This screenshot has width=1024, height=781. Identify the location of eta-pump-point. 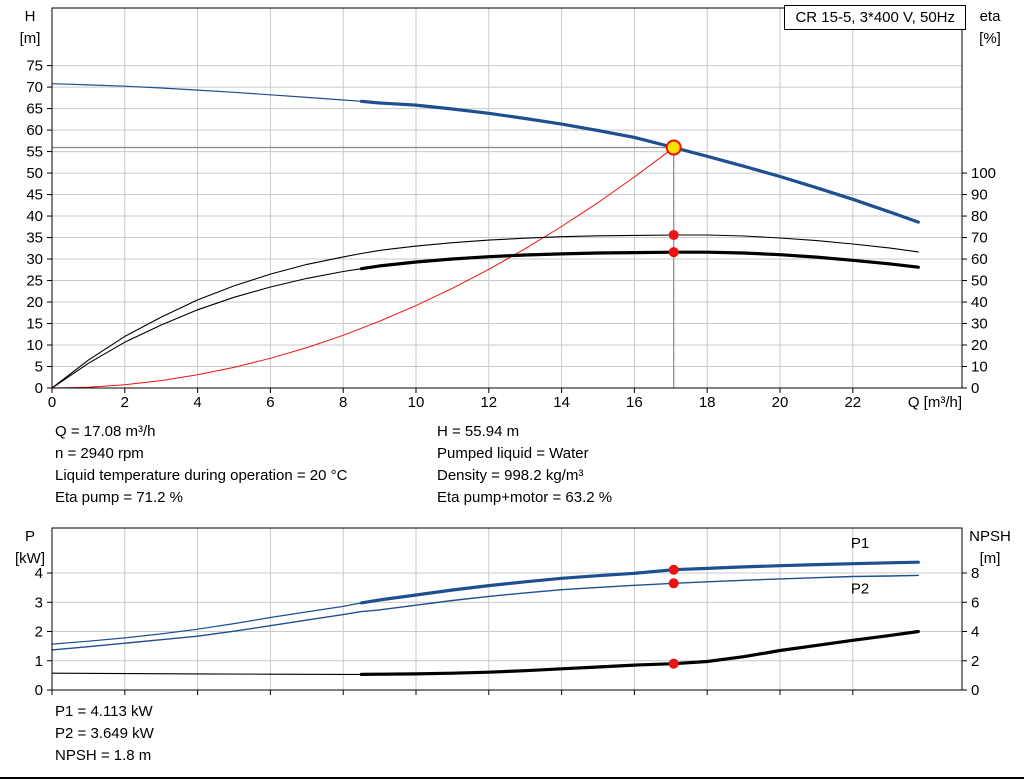
(673, 234).